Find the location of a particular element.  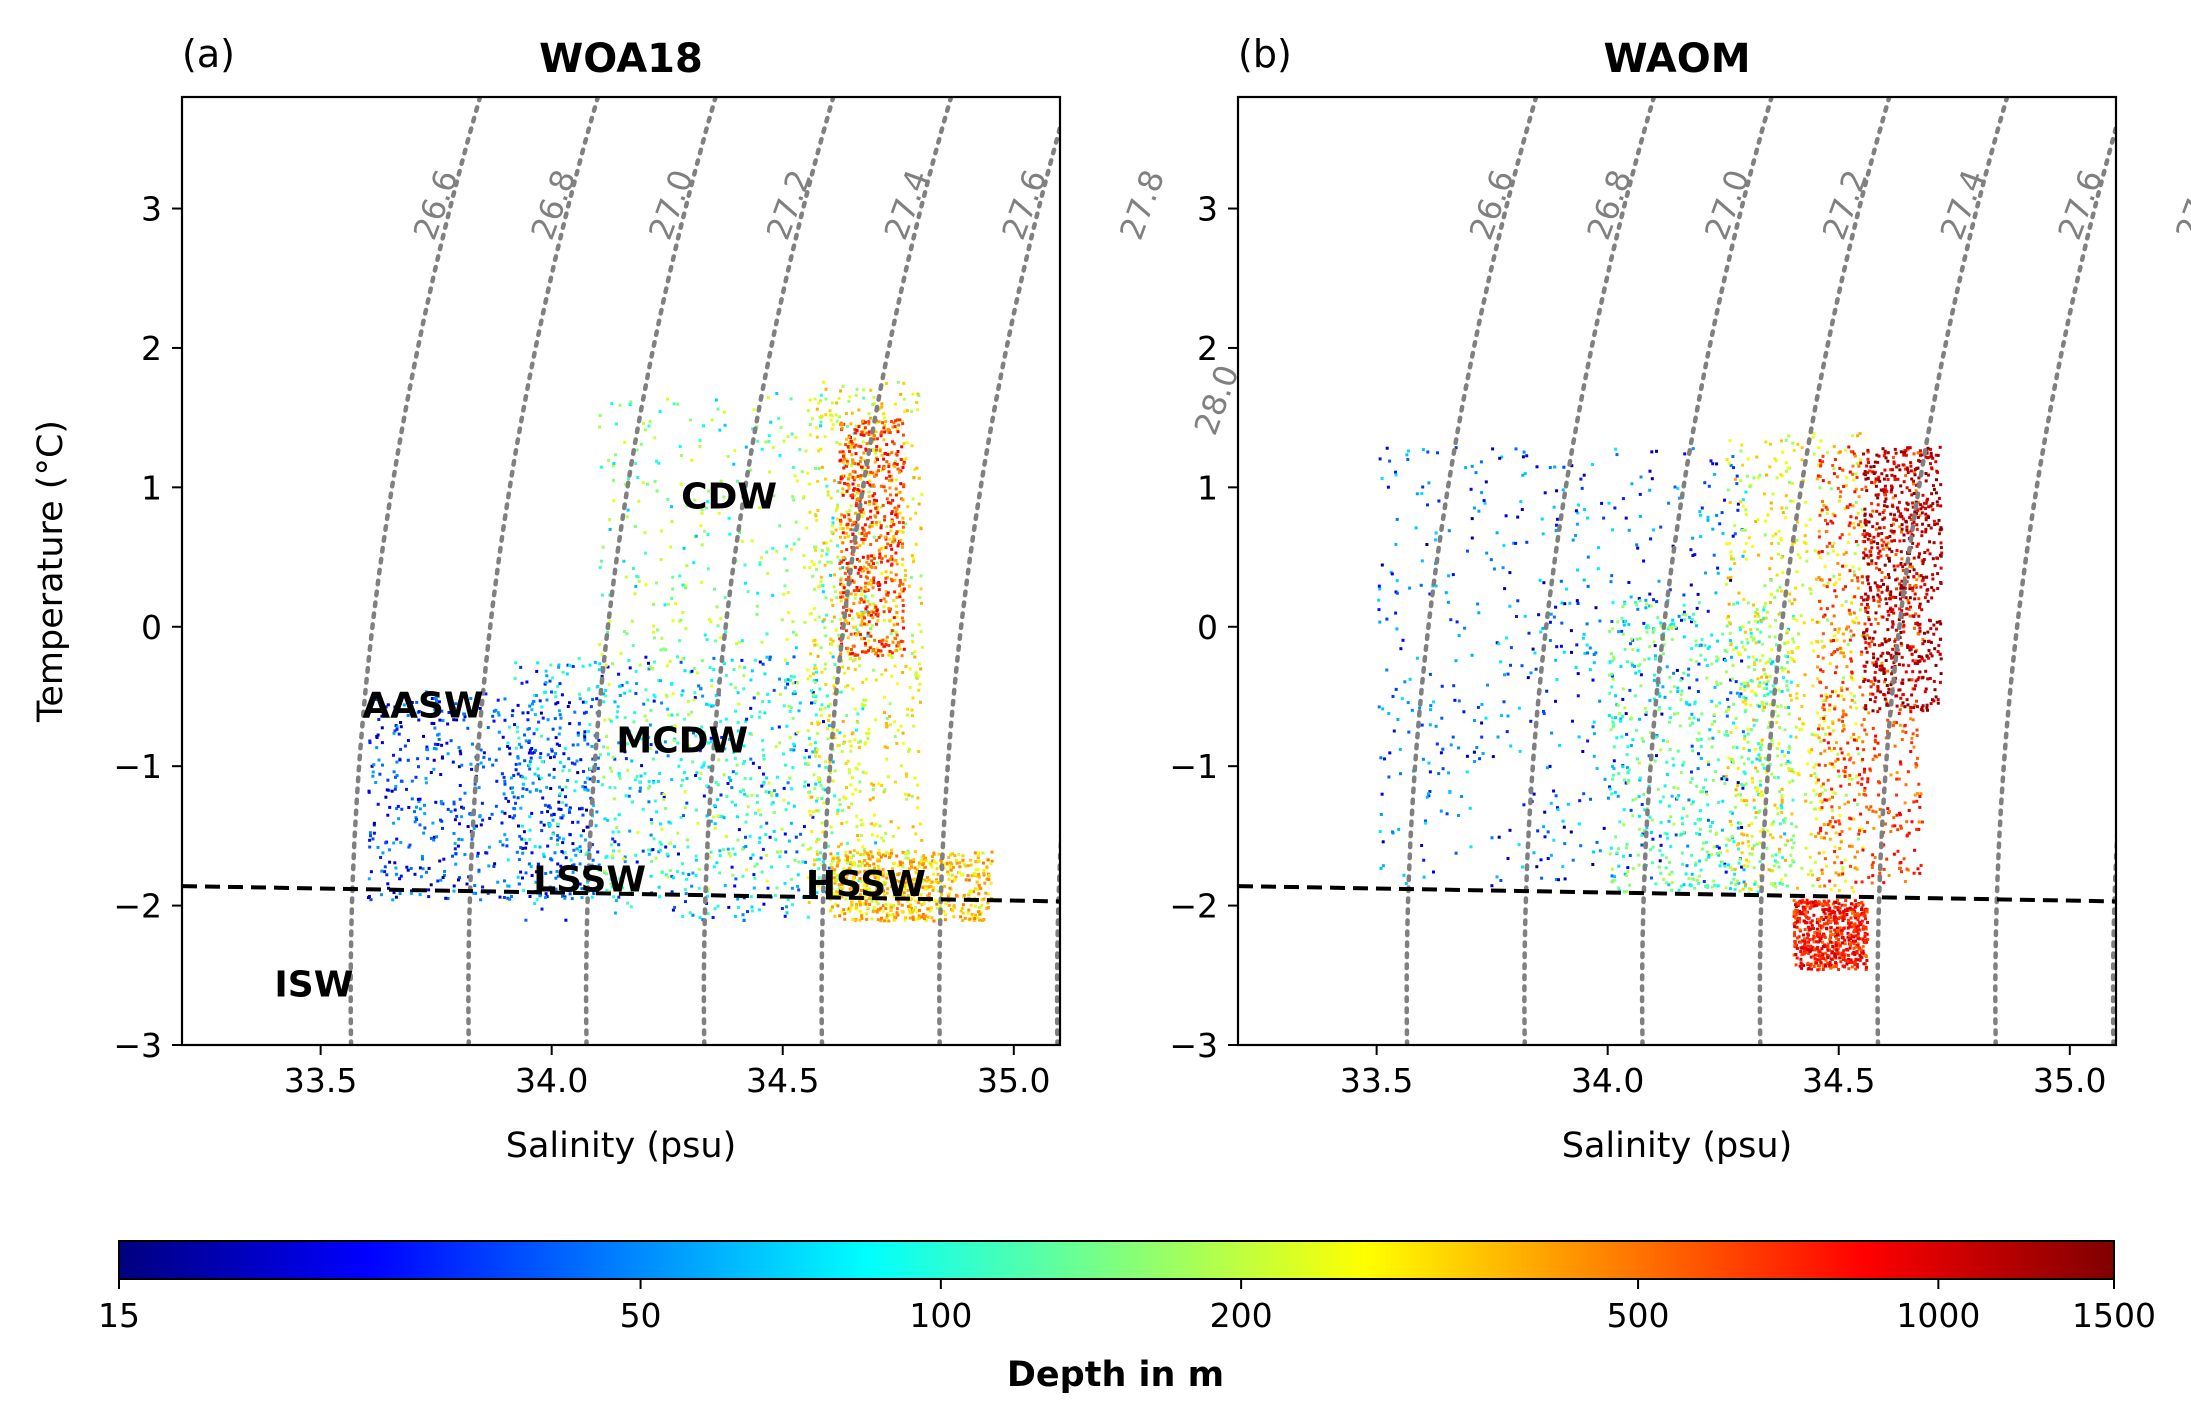

water-mass-label: MCDW is located at coordinates (682, 740).